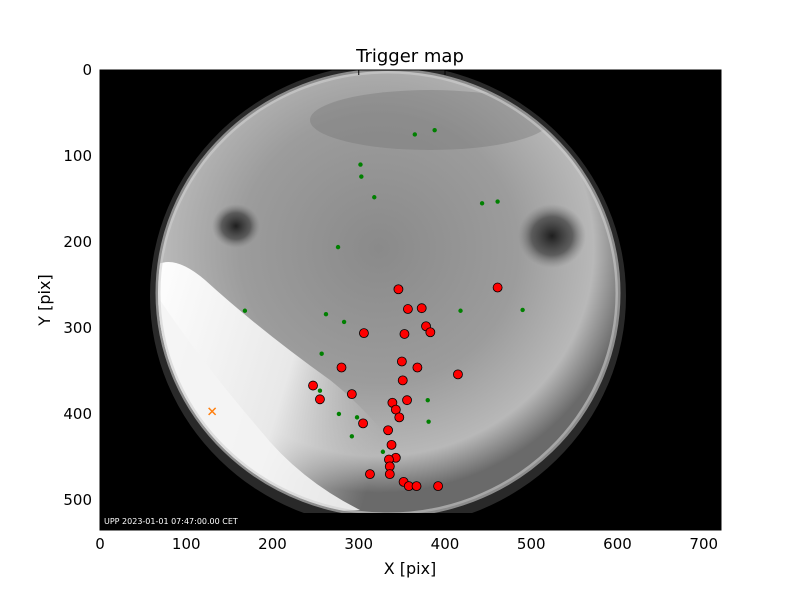  Describe the element at coordinates (358, 544) in the screenshot. I see `x-tick-label: 300` at that location.